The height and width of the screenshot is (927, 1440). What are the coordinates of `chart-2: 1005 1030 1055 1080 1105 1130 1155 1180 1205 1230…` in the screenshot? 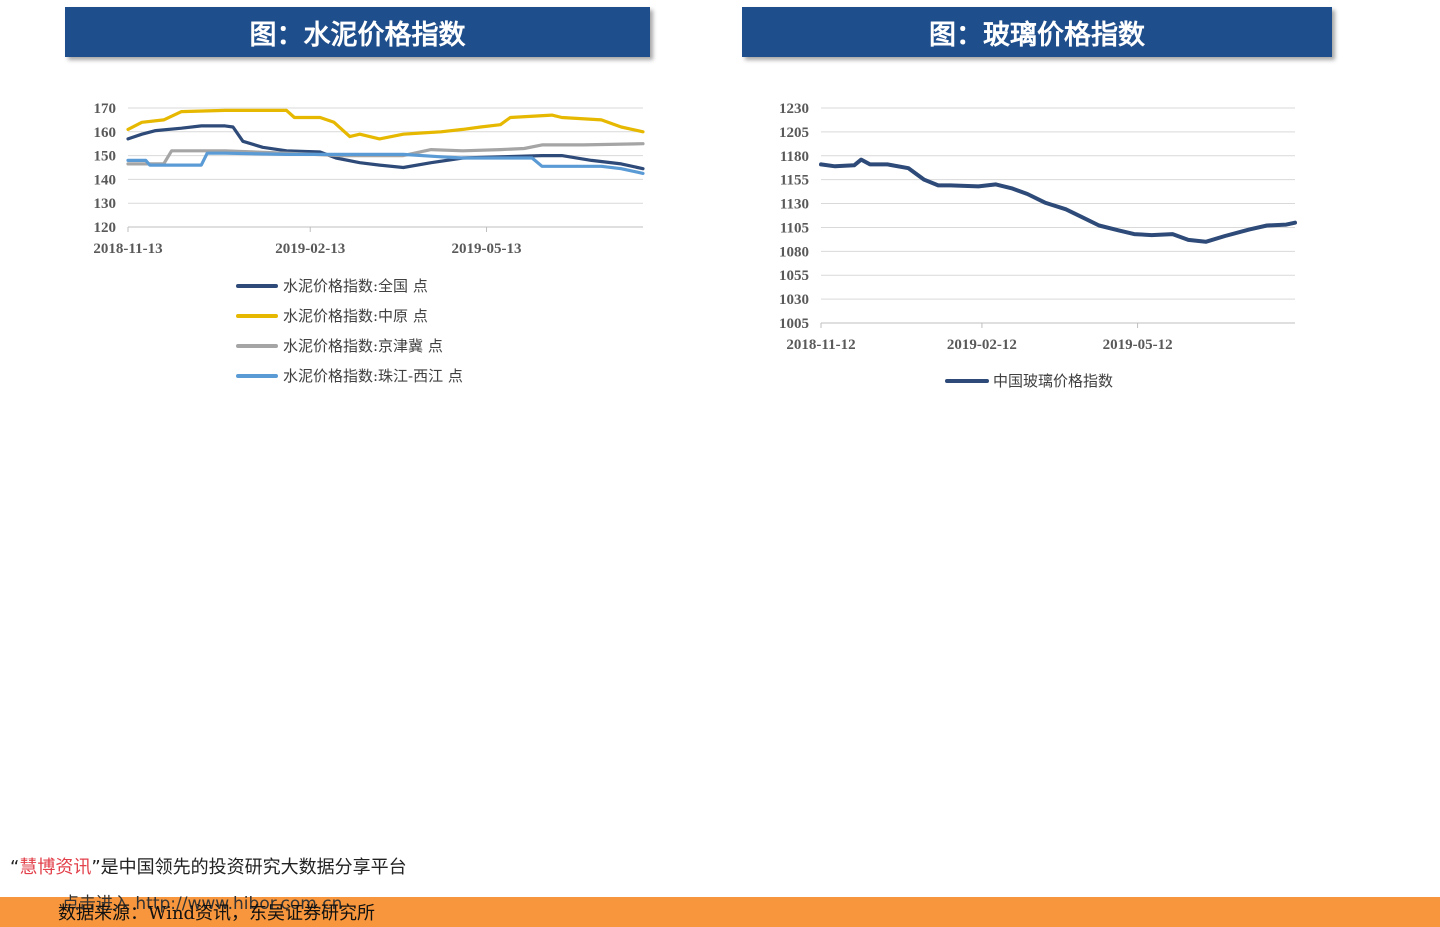 It's located at (1038, 245).